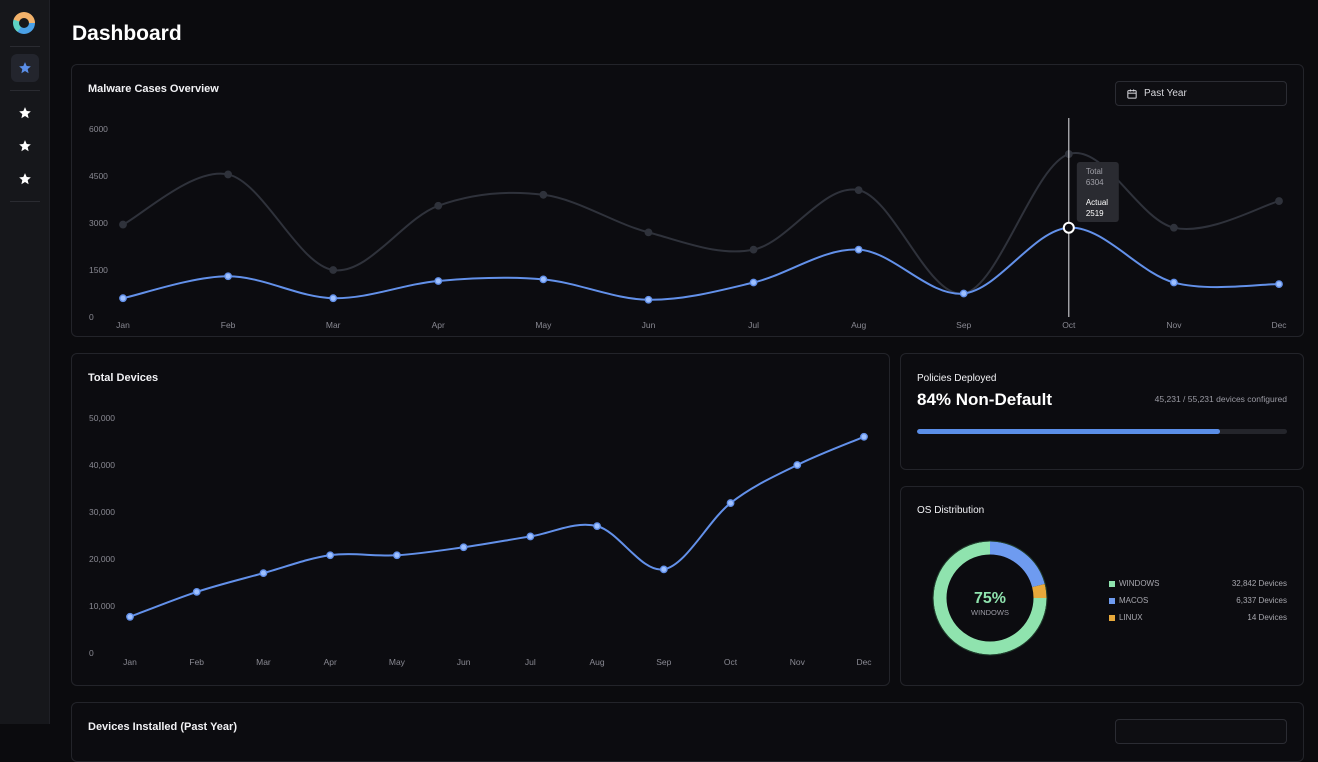  Describe the element at coordinates (1139, 583) in the screenshot. I see `legend-label: WINDOWS` at that location.